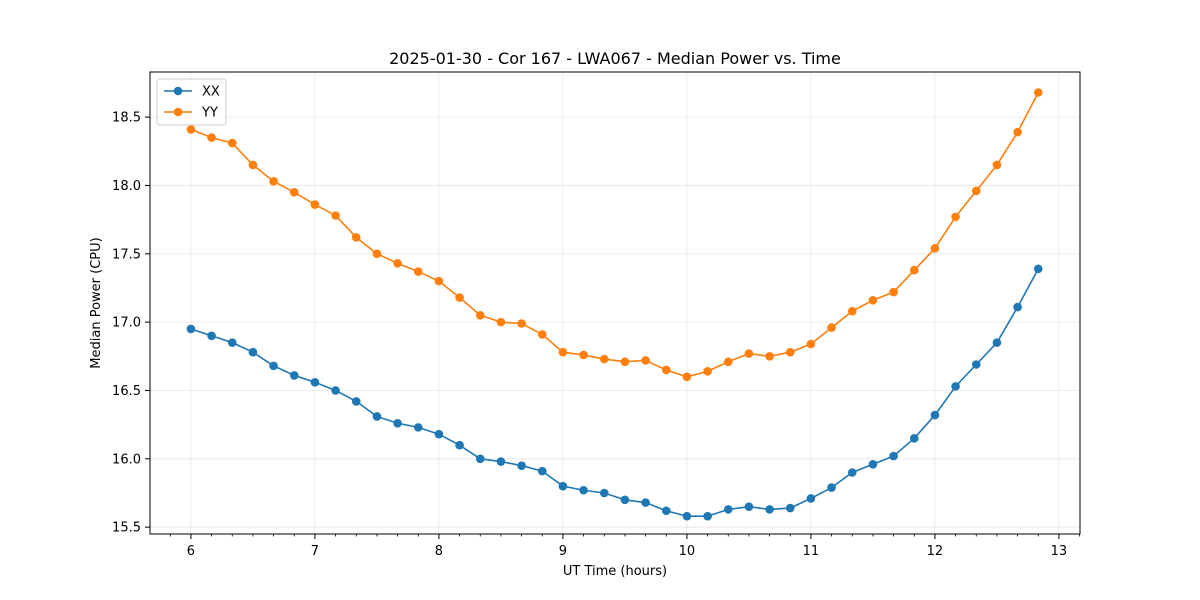 This screenshot has height=600, width=1200. What do you see at coordinates (126, 186) in the screenshot?
I see `y-tick-label: 18.0` at bounding box center [126, 186].